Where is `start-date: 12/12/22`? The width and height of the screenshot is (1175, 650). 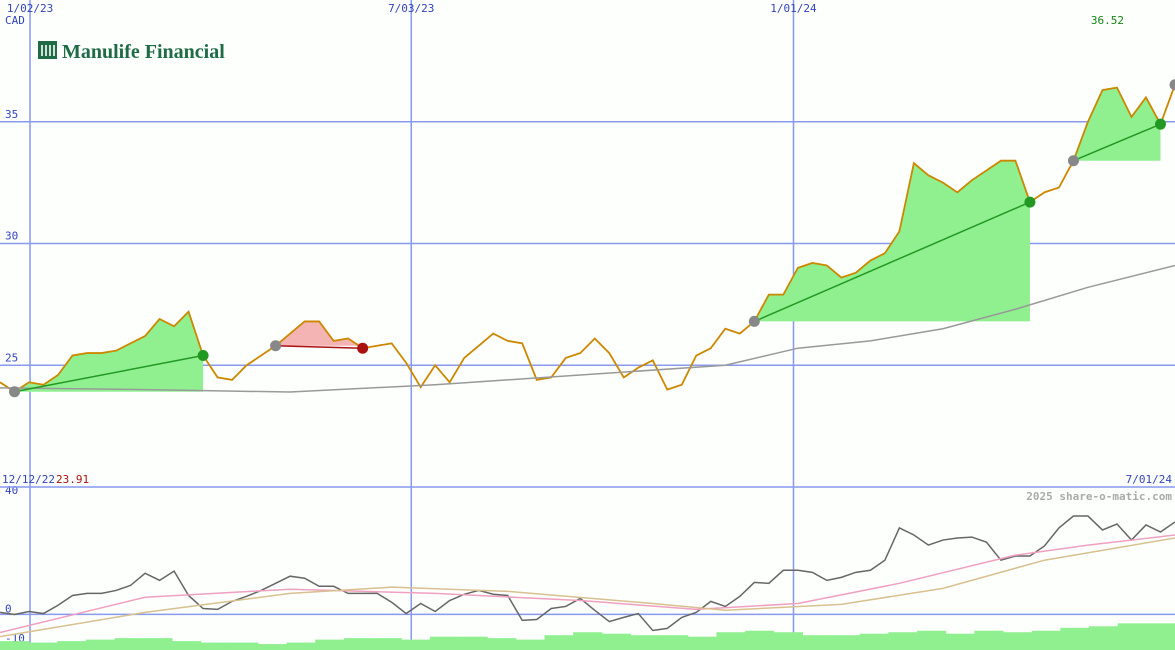
start-date: 12/12/22 is located at coordinates (28, 479).